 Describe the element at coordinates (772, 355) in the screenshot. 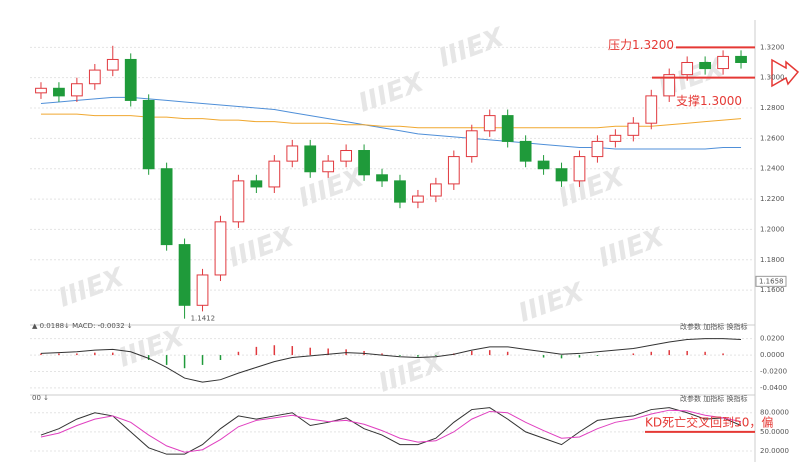

I see `y-tick-label: 0.0000` at that location.